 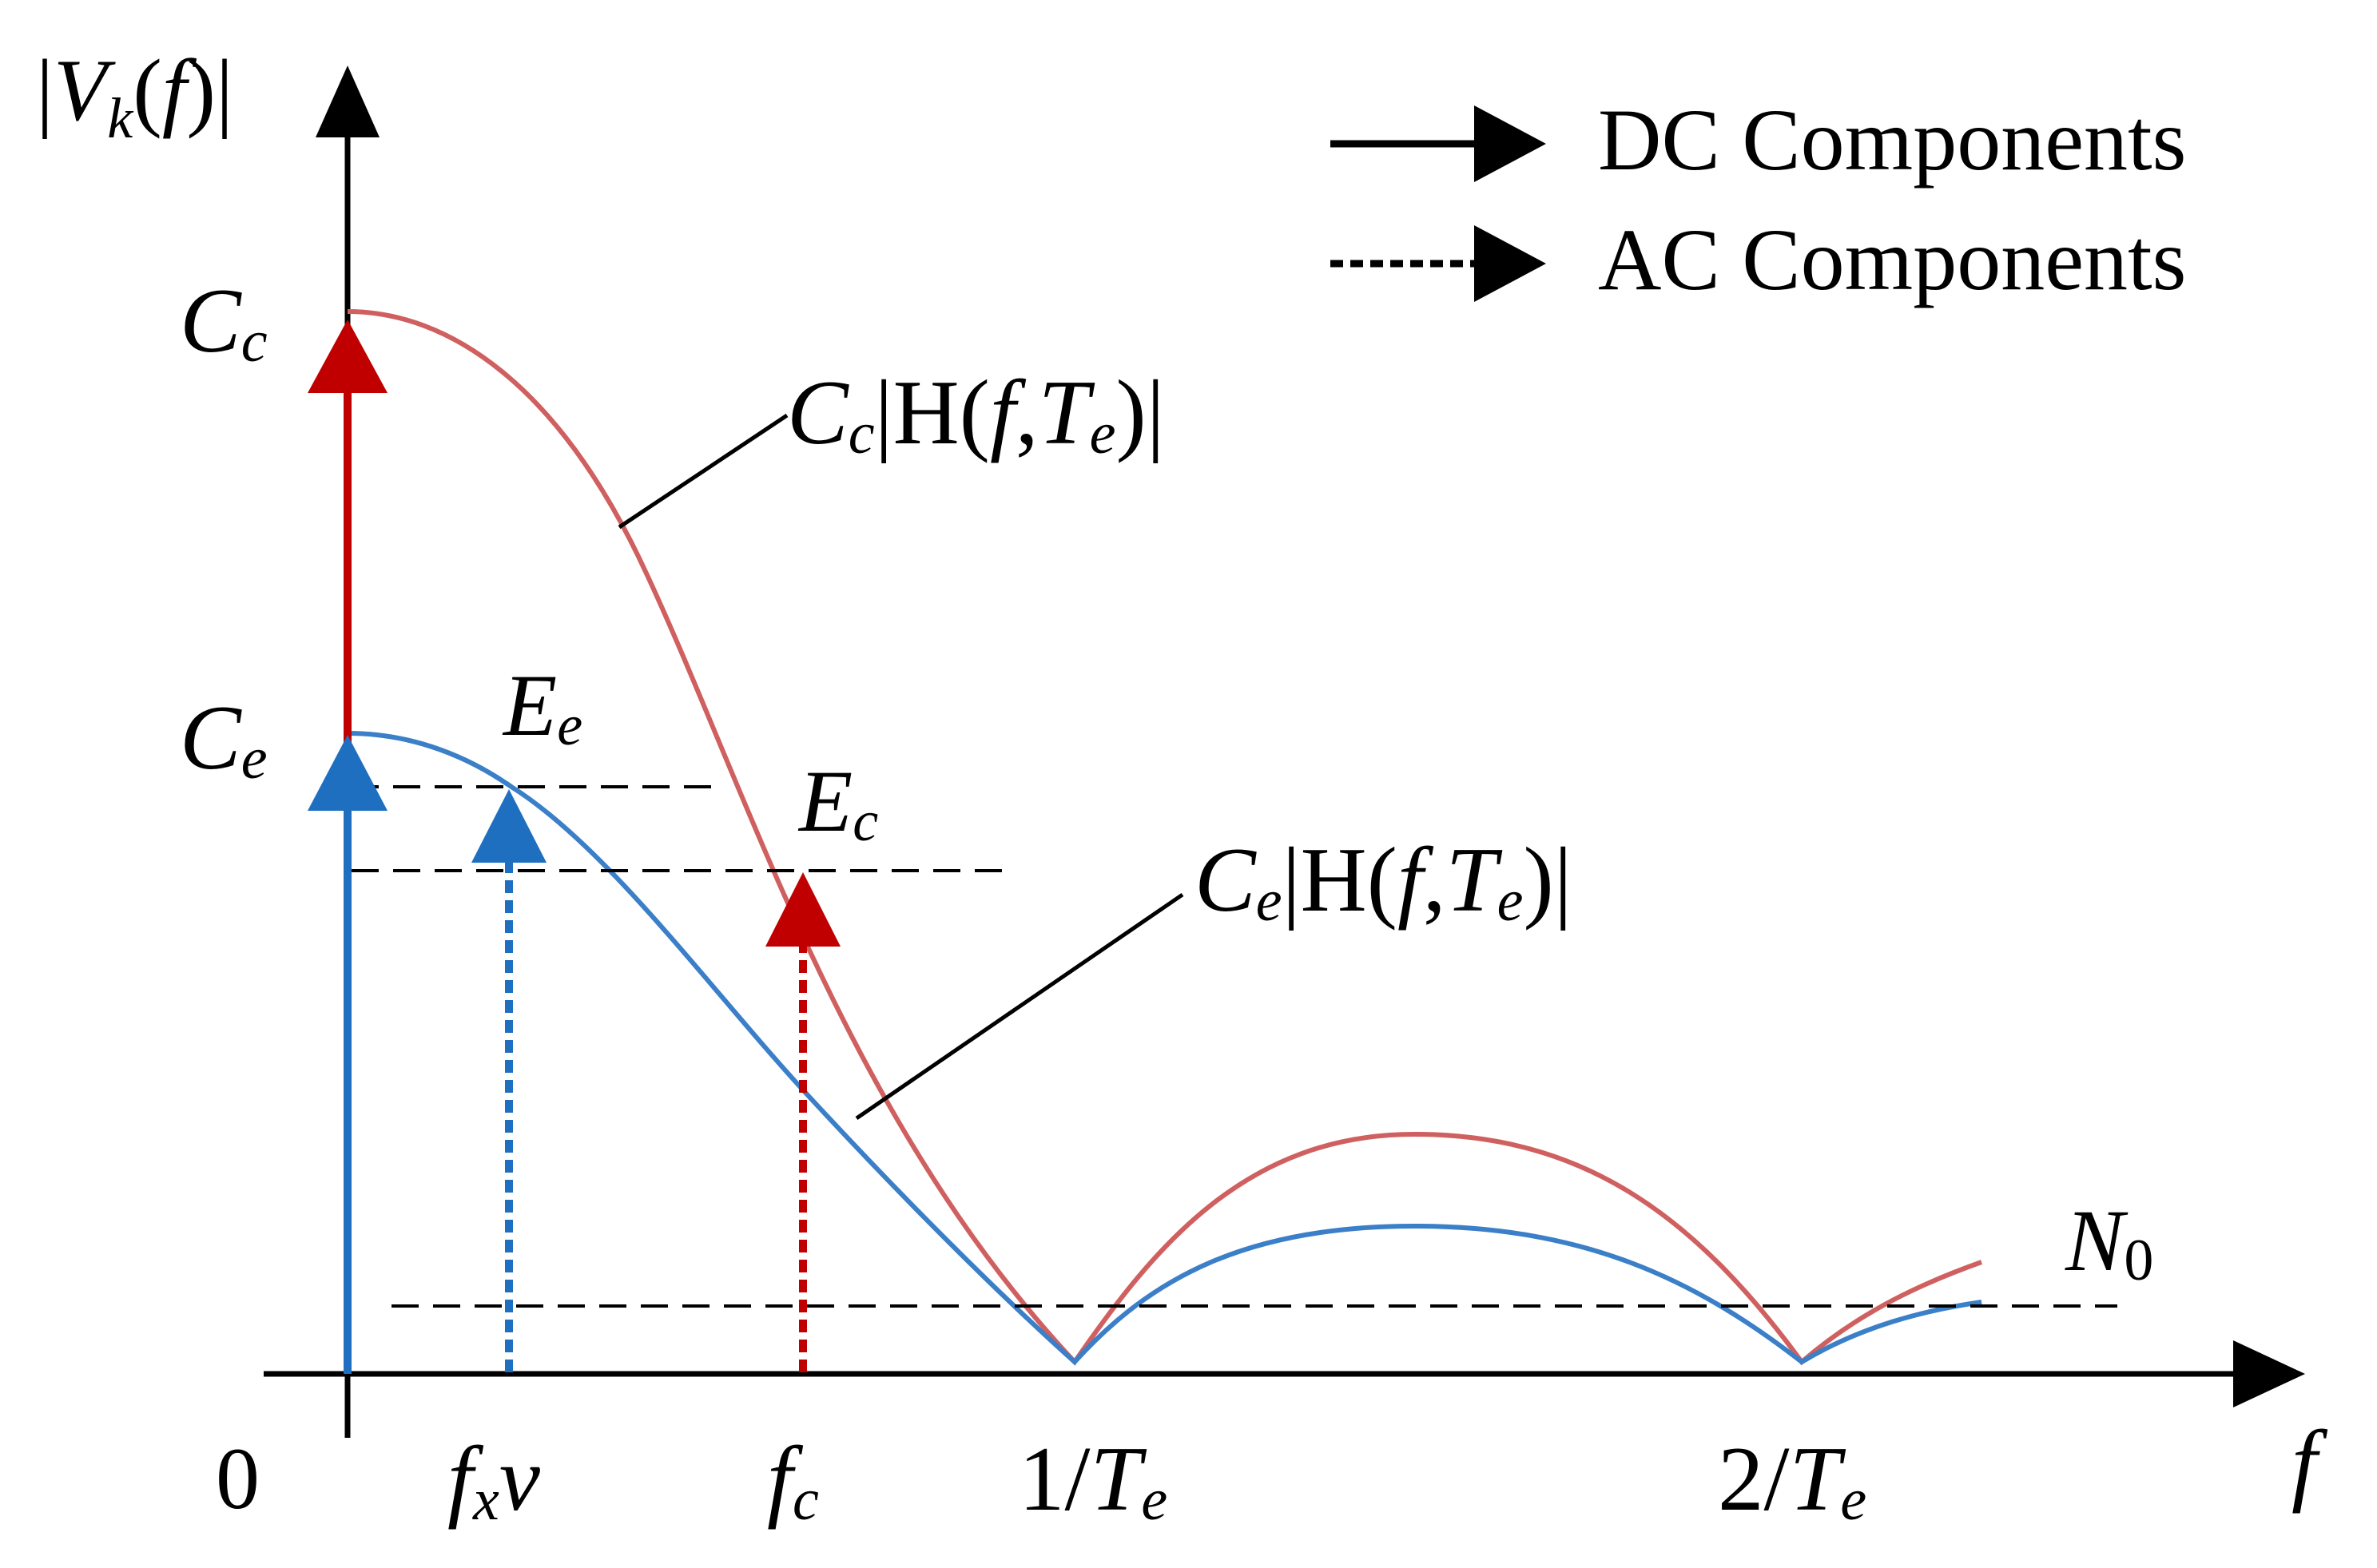 I want to click on red-curve-label: Cc|H(f,Te)|, so click(x=976, y=414).